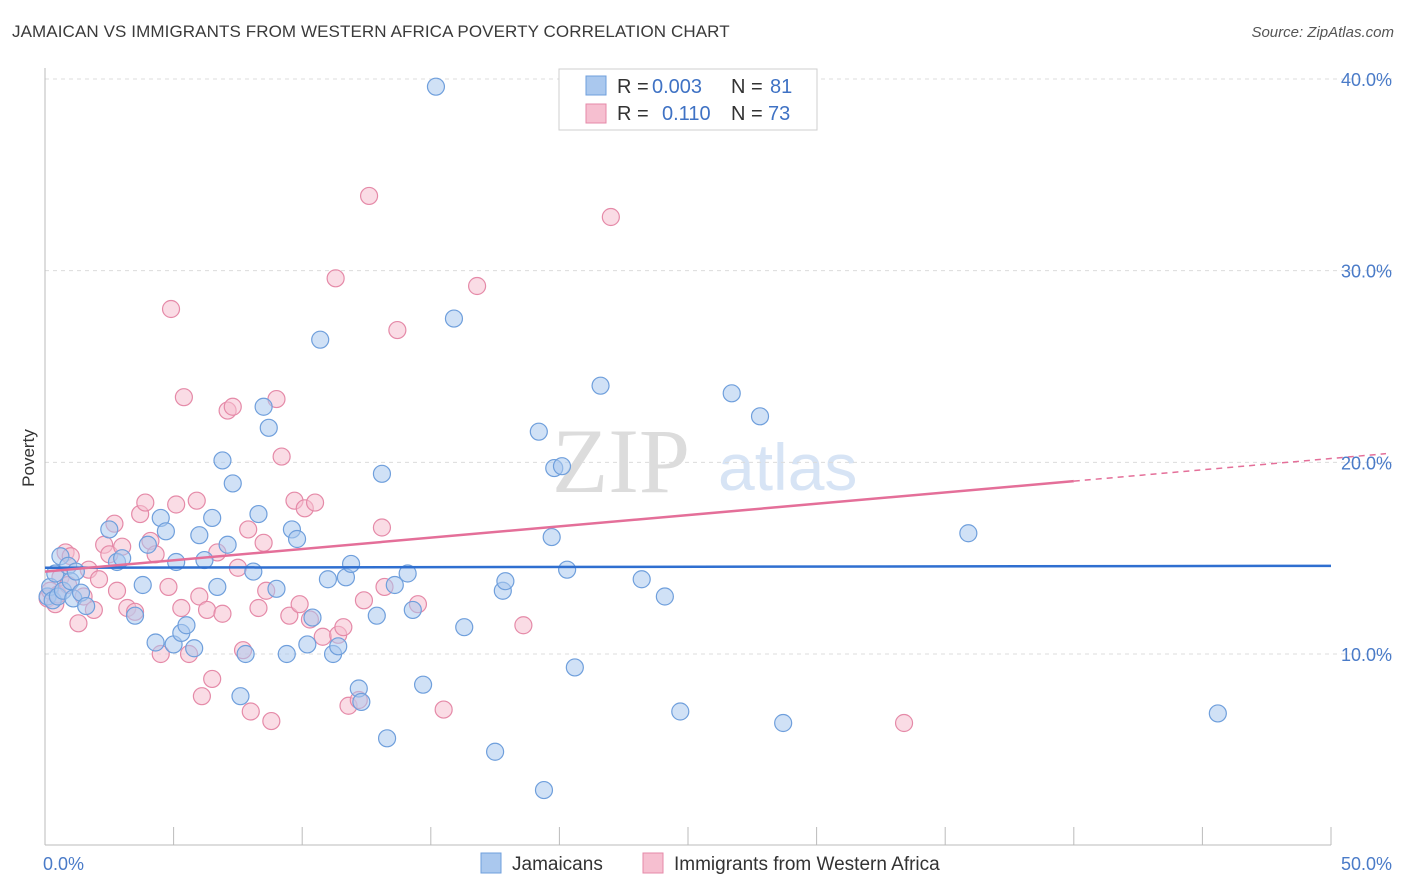  Describe the element at coordinates (1230, 467) in the screenshot. I see `trend-line-western-africa-extension` at that location.